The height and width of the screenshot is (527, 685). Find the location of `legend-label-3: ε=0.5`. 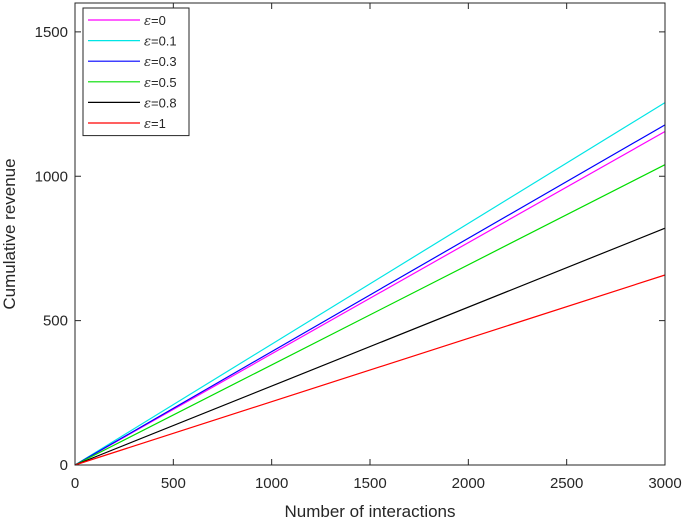

legend-label-3: ε=0.5 is located at coordinates (160, 83).